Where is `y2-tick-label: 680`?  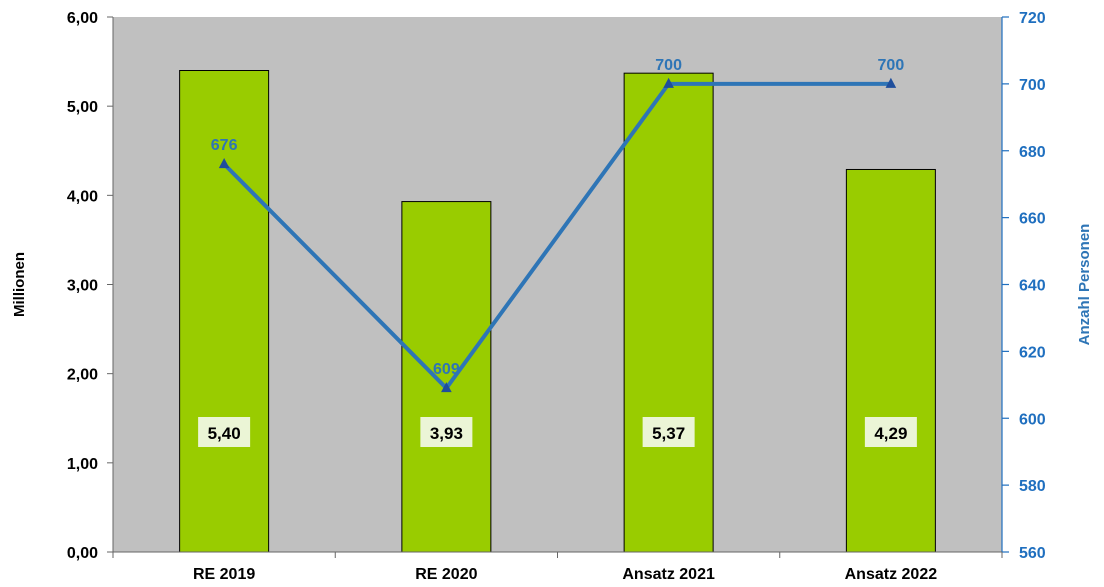 y2-tick-label: 680 is located at coordinates (1032, 152).